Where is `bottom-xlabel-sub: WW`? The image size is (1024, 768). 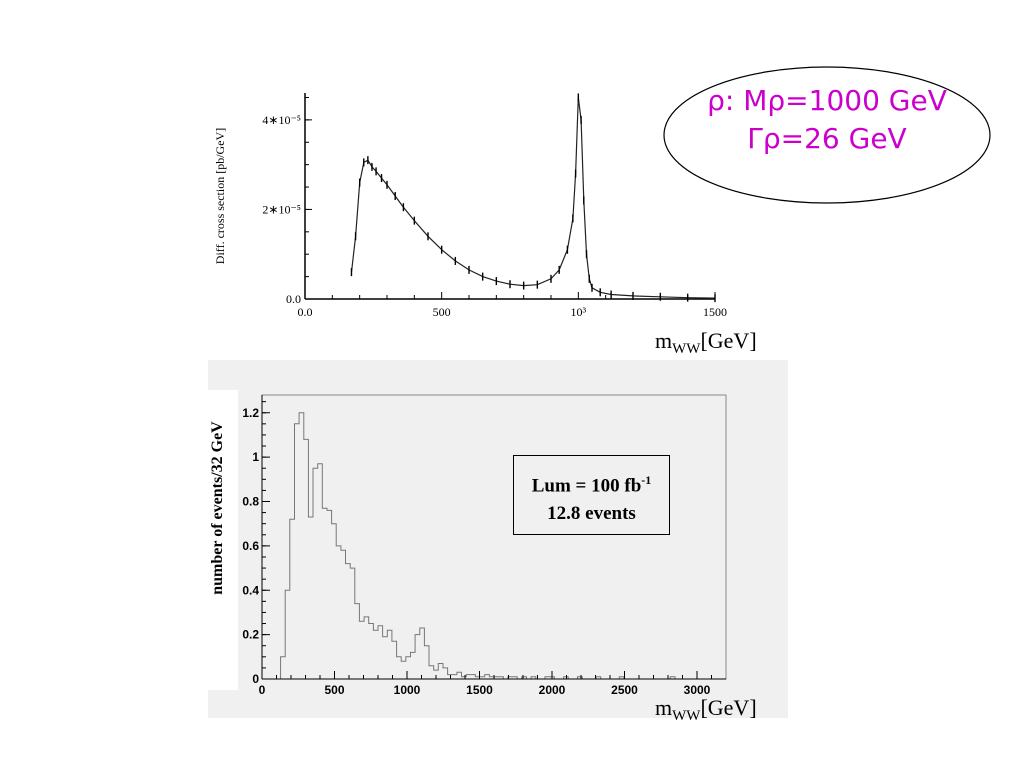 bottom-xlabel-sub: WW is located at coordinates (686, 716).